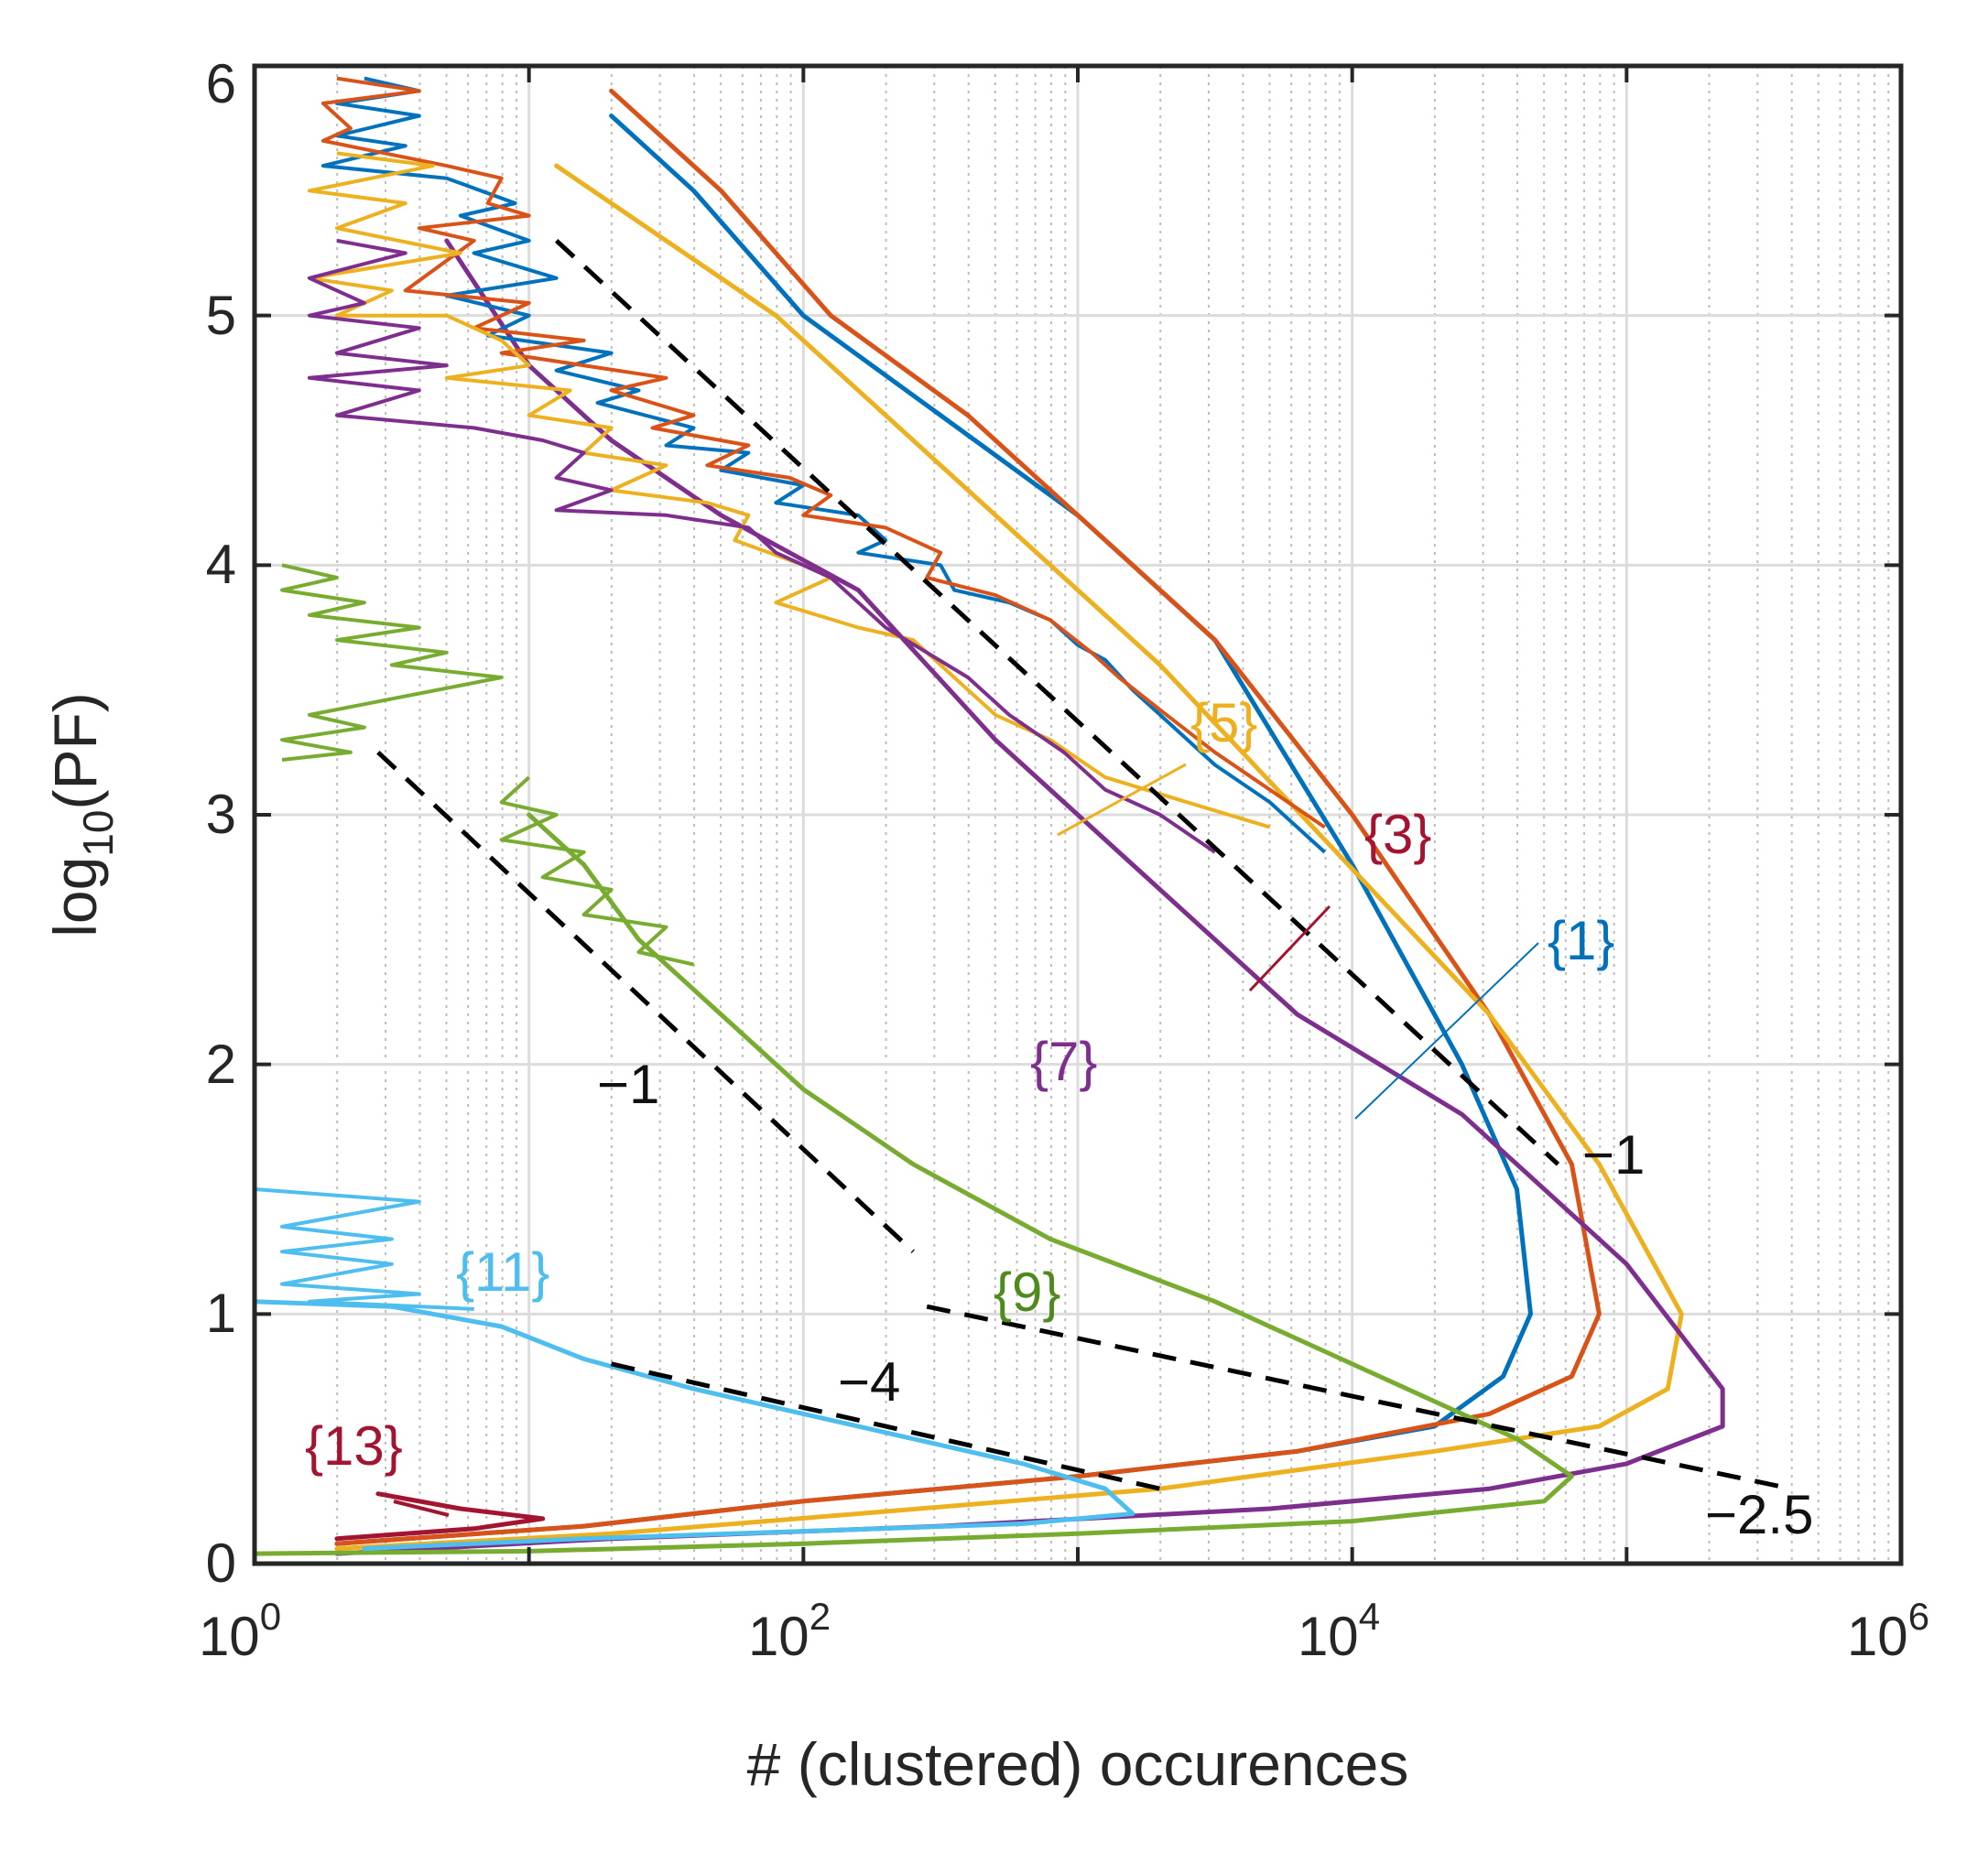 Image resolution: width=1988 pixels, height=1852 pixels. I want to click on y-tick-label: 2, so click(221, 1064).